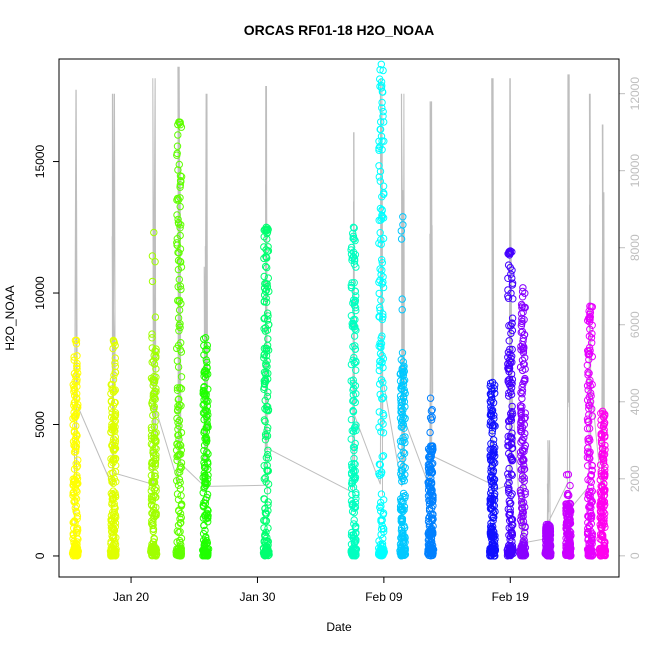 The height and width of the screenshot is (650, 650). I want to click on series-rf08, so click(381, 310).